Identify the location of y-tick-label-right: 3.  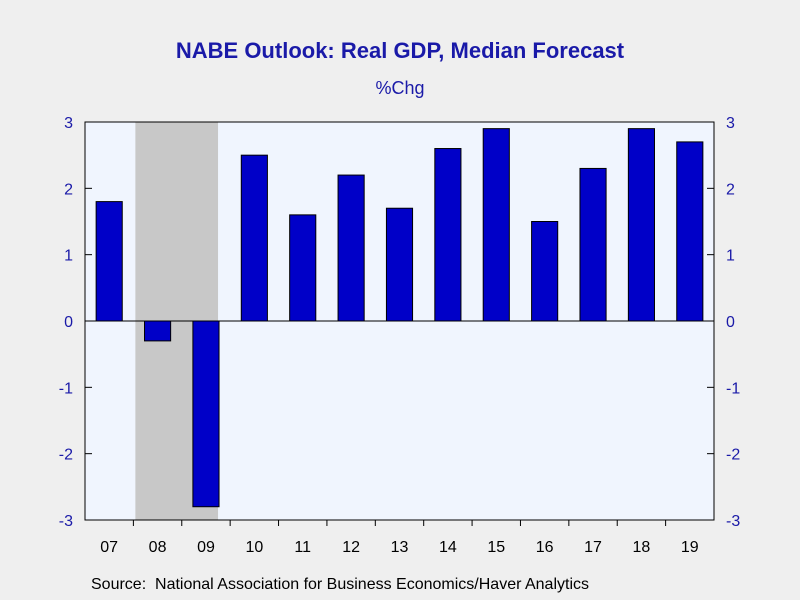
(730, 123).